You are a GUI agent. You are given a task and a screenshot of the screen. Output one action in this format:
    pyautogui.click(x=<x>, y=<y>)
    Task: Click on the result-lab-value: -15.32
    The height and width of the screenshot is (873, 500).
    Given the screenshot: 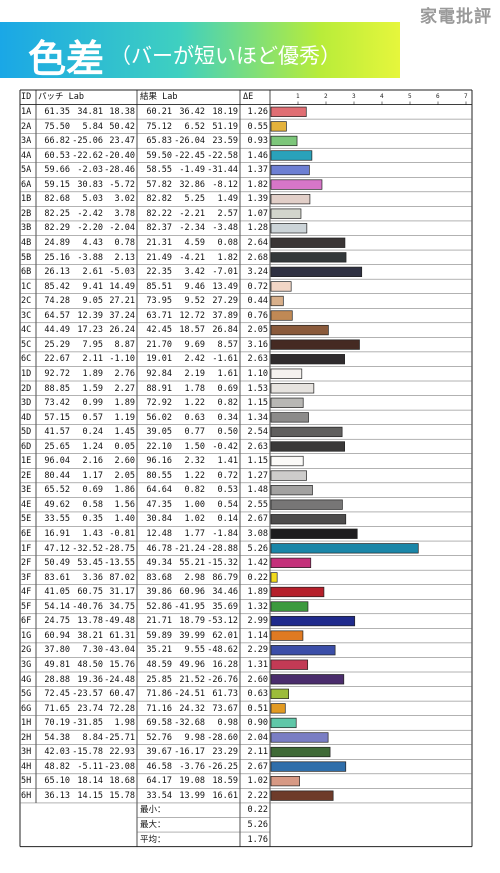 What is the action you would take?
    pyautogui.click(x=222, y=563)
    